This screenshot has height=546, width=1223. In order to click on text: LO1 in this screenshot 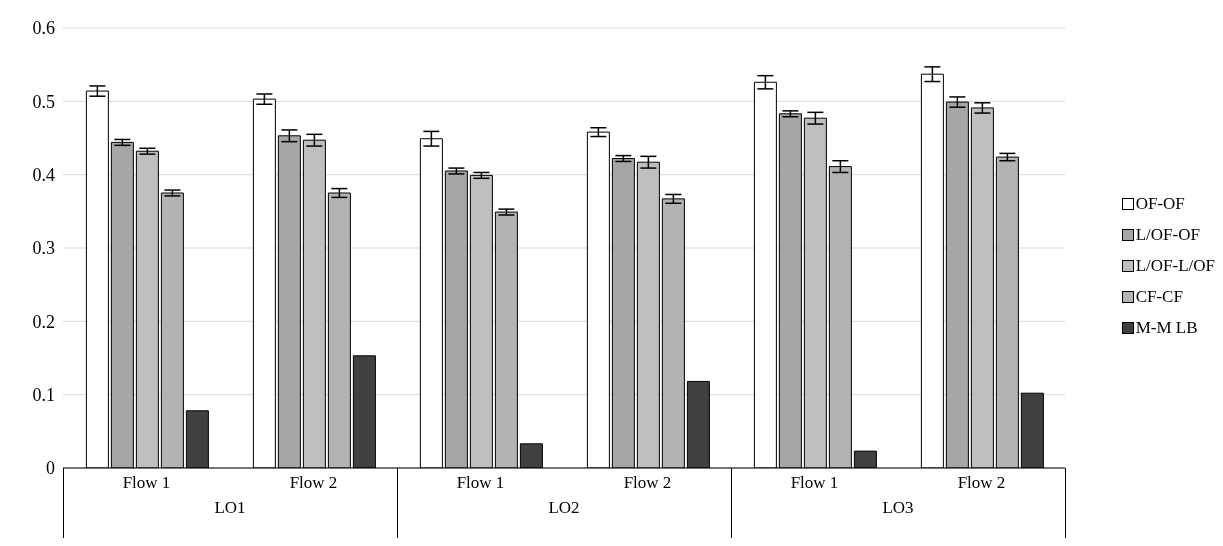, I will do `click(230, 508)`.